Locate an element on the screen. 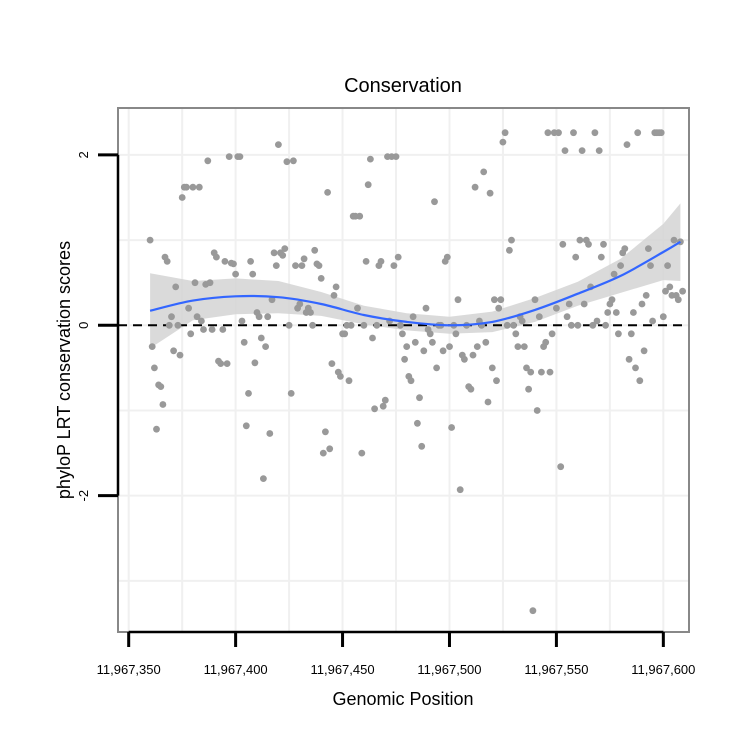 This screenshot has height=750, width=750. x-tick-label: 11,967,450 is located at coordinates (342, 669).